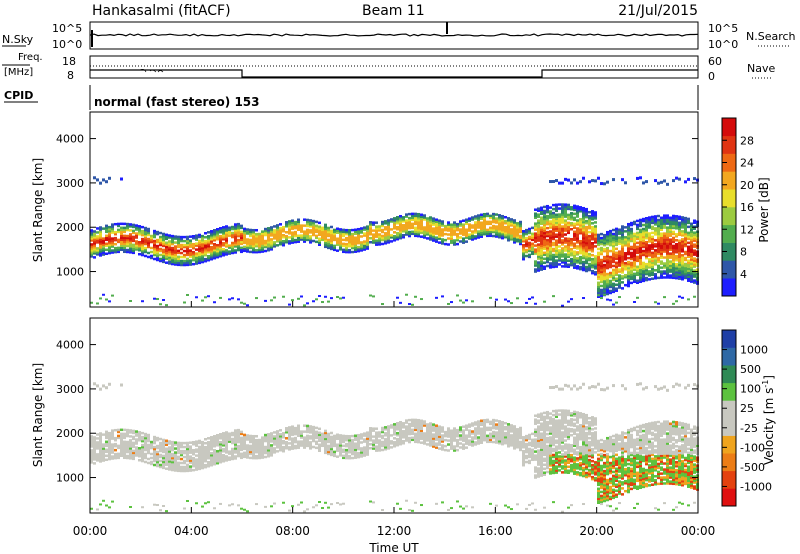 The image size is (800, 554). I want to click on date-label: 21/Jul/2015, so click(658, 11).